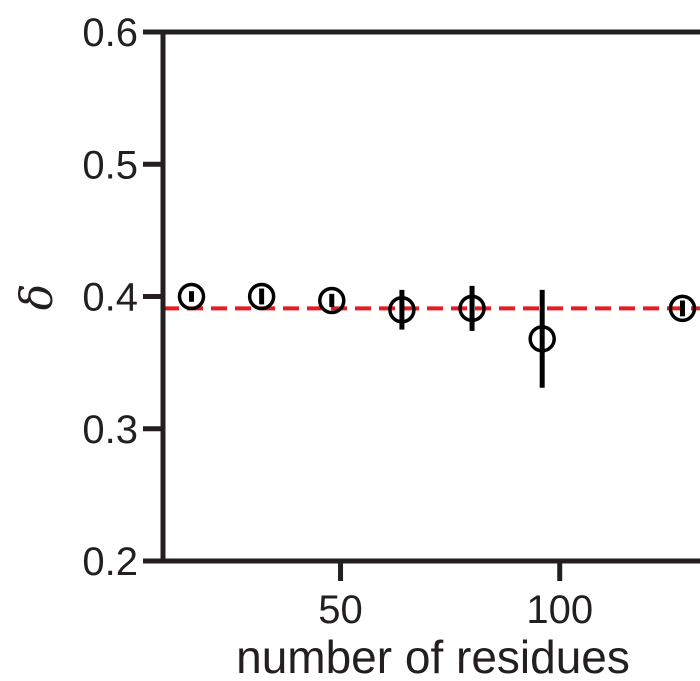 Image resolution: width=700 pixels, height=681 pixels. Describe the element at coordinates (110, 165) in the screenshot. I see `y-tick-label: 0.5` at that location.